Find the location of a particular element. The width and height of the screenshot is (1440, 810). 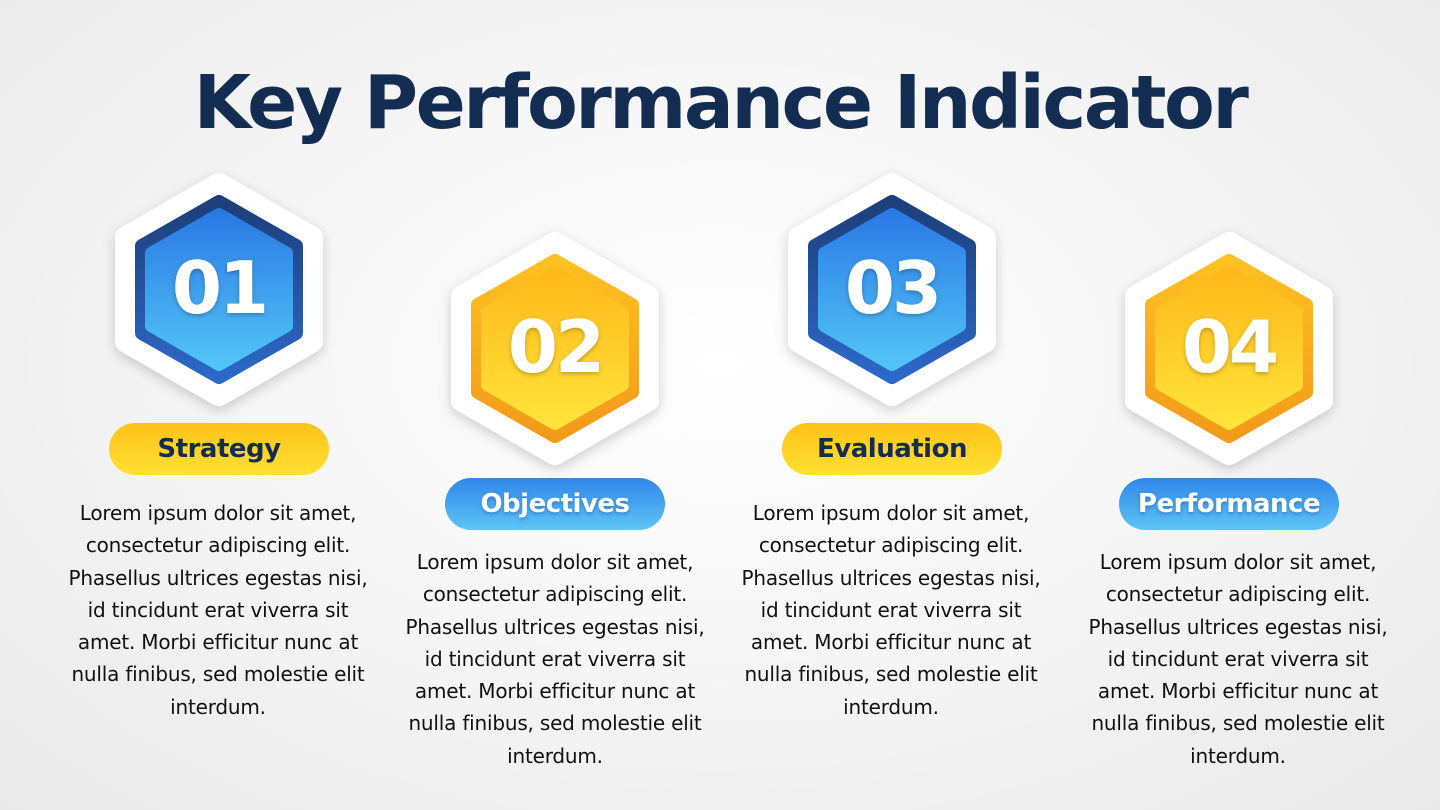

step-label-pill: Evaluation is located at coordinates (892, 449).